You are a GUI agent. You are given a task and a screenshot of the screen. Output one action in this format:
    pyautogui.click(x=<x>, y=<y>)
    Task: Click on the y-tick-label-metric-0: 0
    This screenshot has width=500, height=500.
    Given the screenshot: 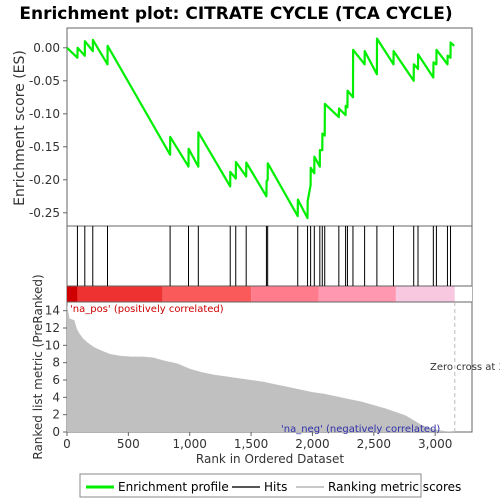 What is the action you would take?
    pyautogui.click(x=56, y=432)
    